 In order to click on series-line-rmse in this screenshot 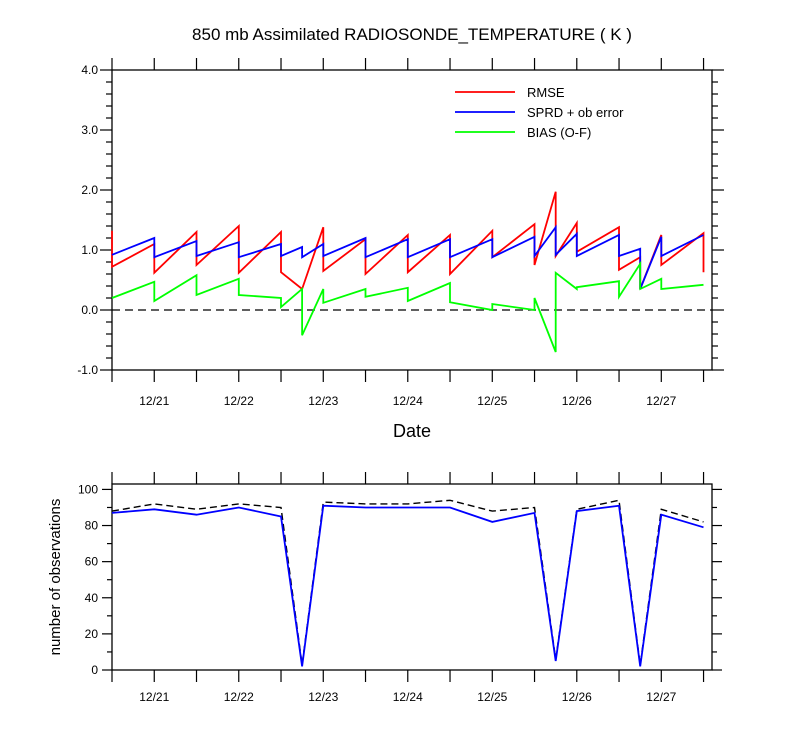, I will do `click(408, 241)`.